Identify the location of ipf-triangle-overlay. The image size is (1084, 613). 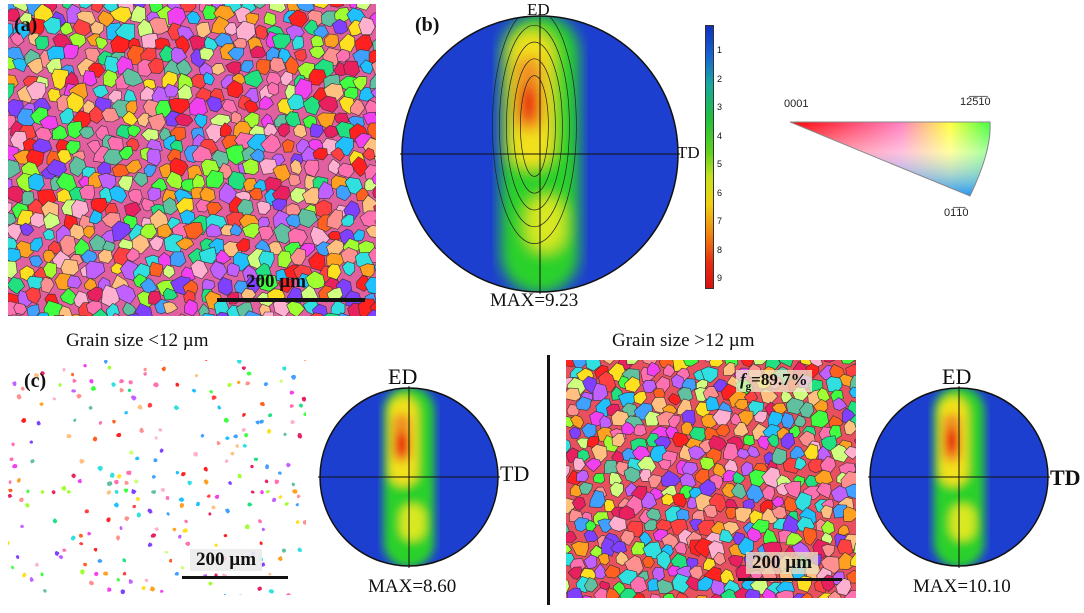
(890, 159).